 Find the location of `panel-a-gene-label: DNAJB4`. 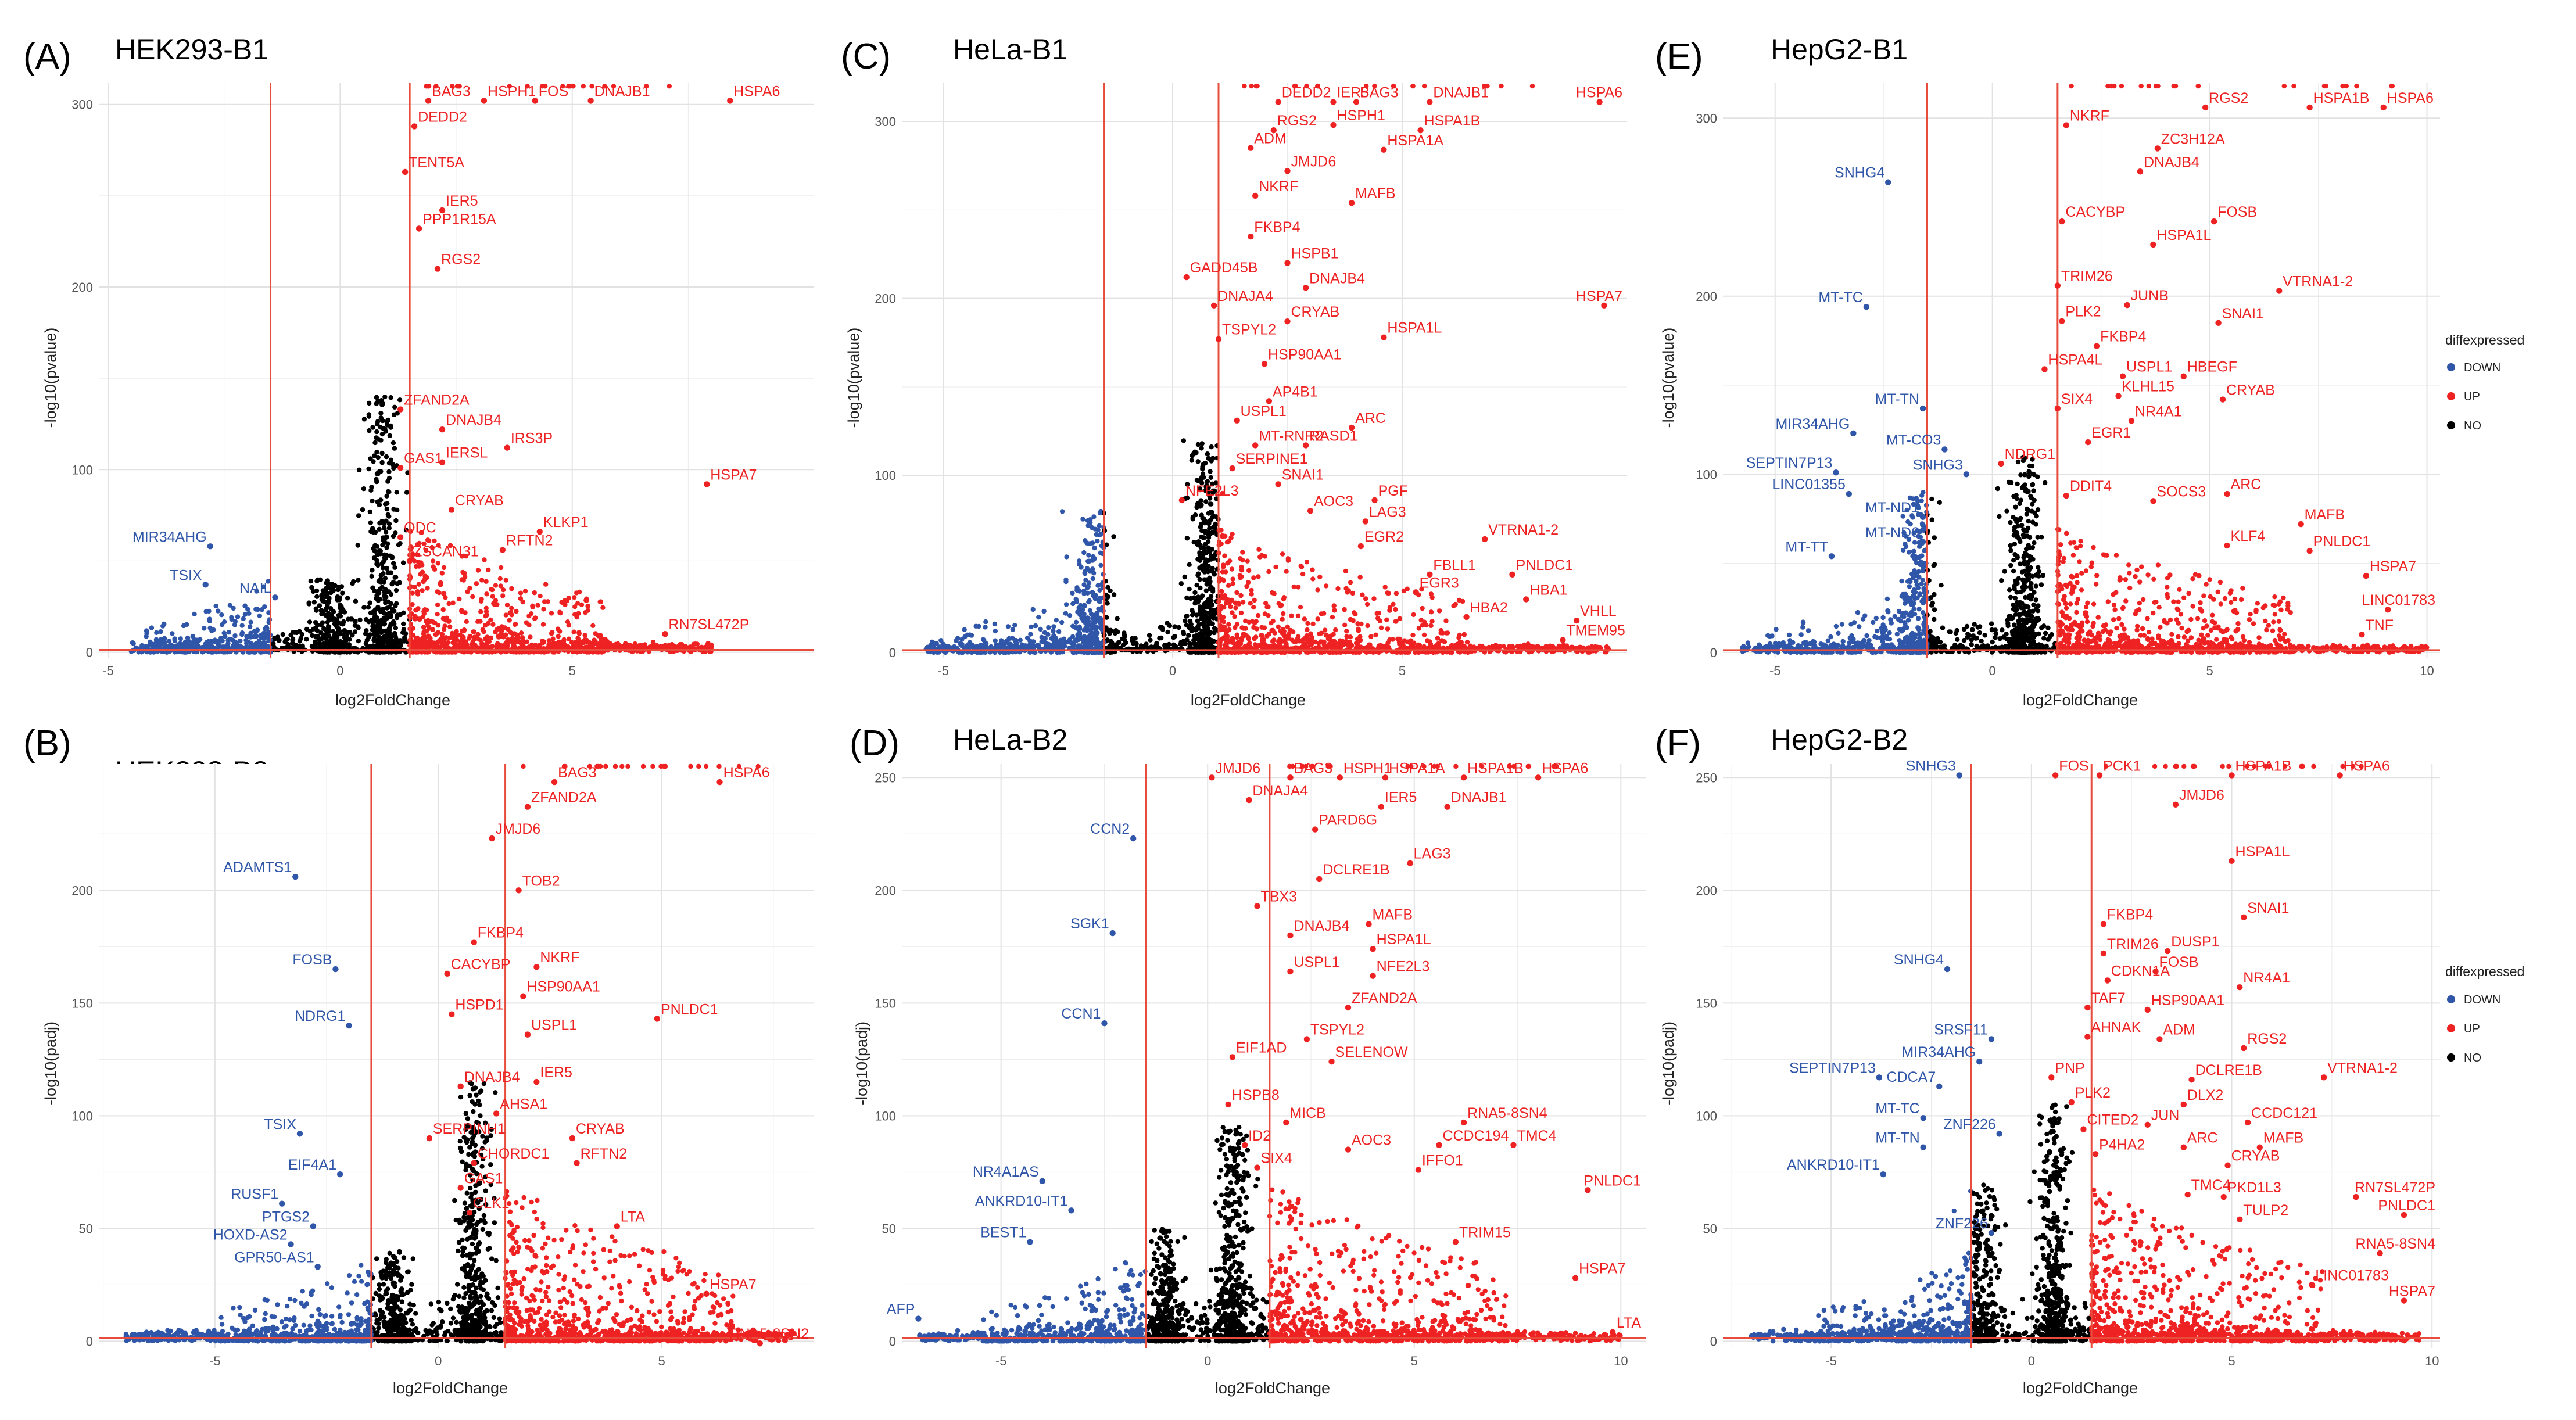

panel-a-gene-label: DNAJB4 is located at coordinates (473, 420).